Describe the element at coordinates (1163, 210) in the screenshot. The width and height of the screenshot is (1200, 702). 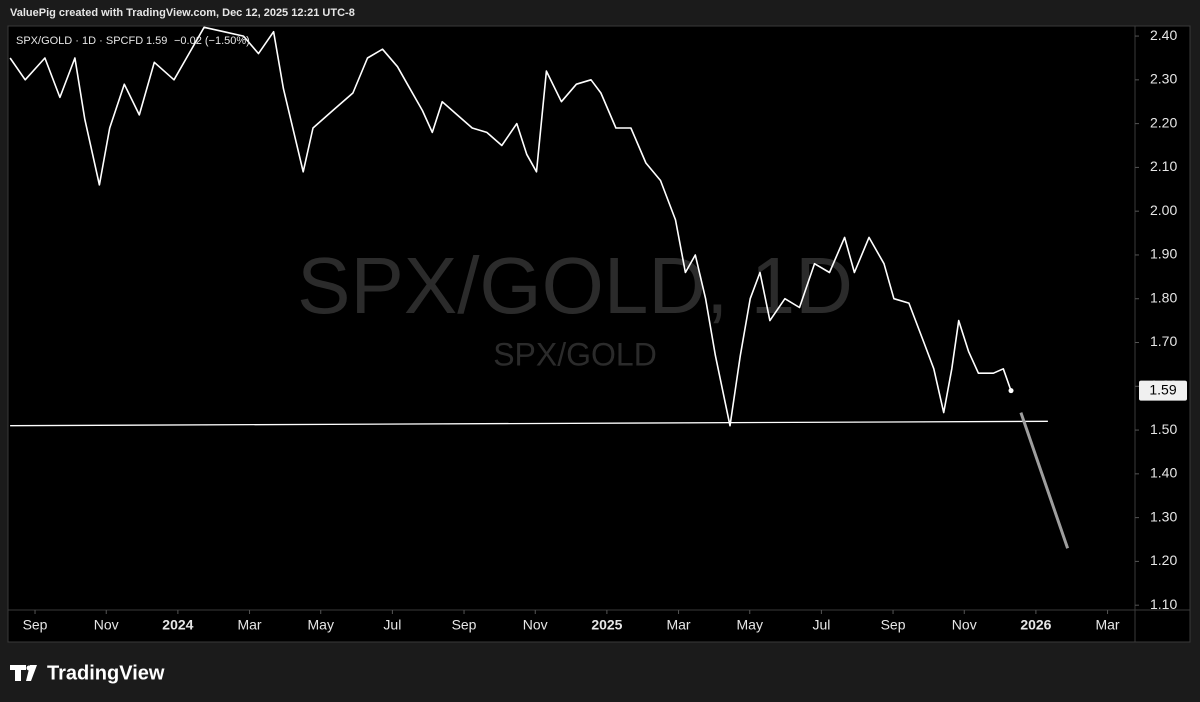
I see `y-tick-label: 2.00` at that location.